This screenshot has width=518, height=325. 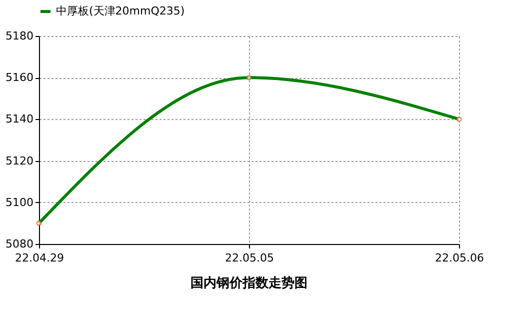 I want to click on y-tick-label: 5080, so click(x=20, y=244).